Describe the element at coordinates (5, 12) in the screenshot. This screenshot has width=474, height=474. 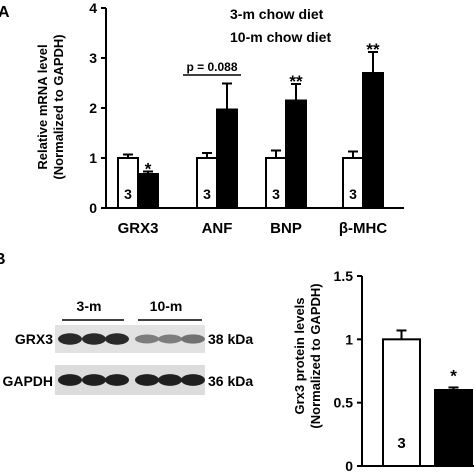
I see `panel-label-a: A` at that location.